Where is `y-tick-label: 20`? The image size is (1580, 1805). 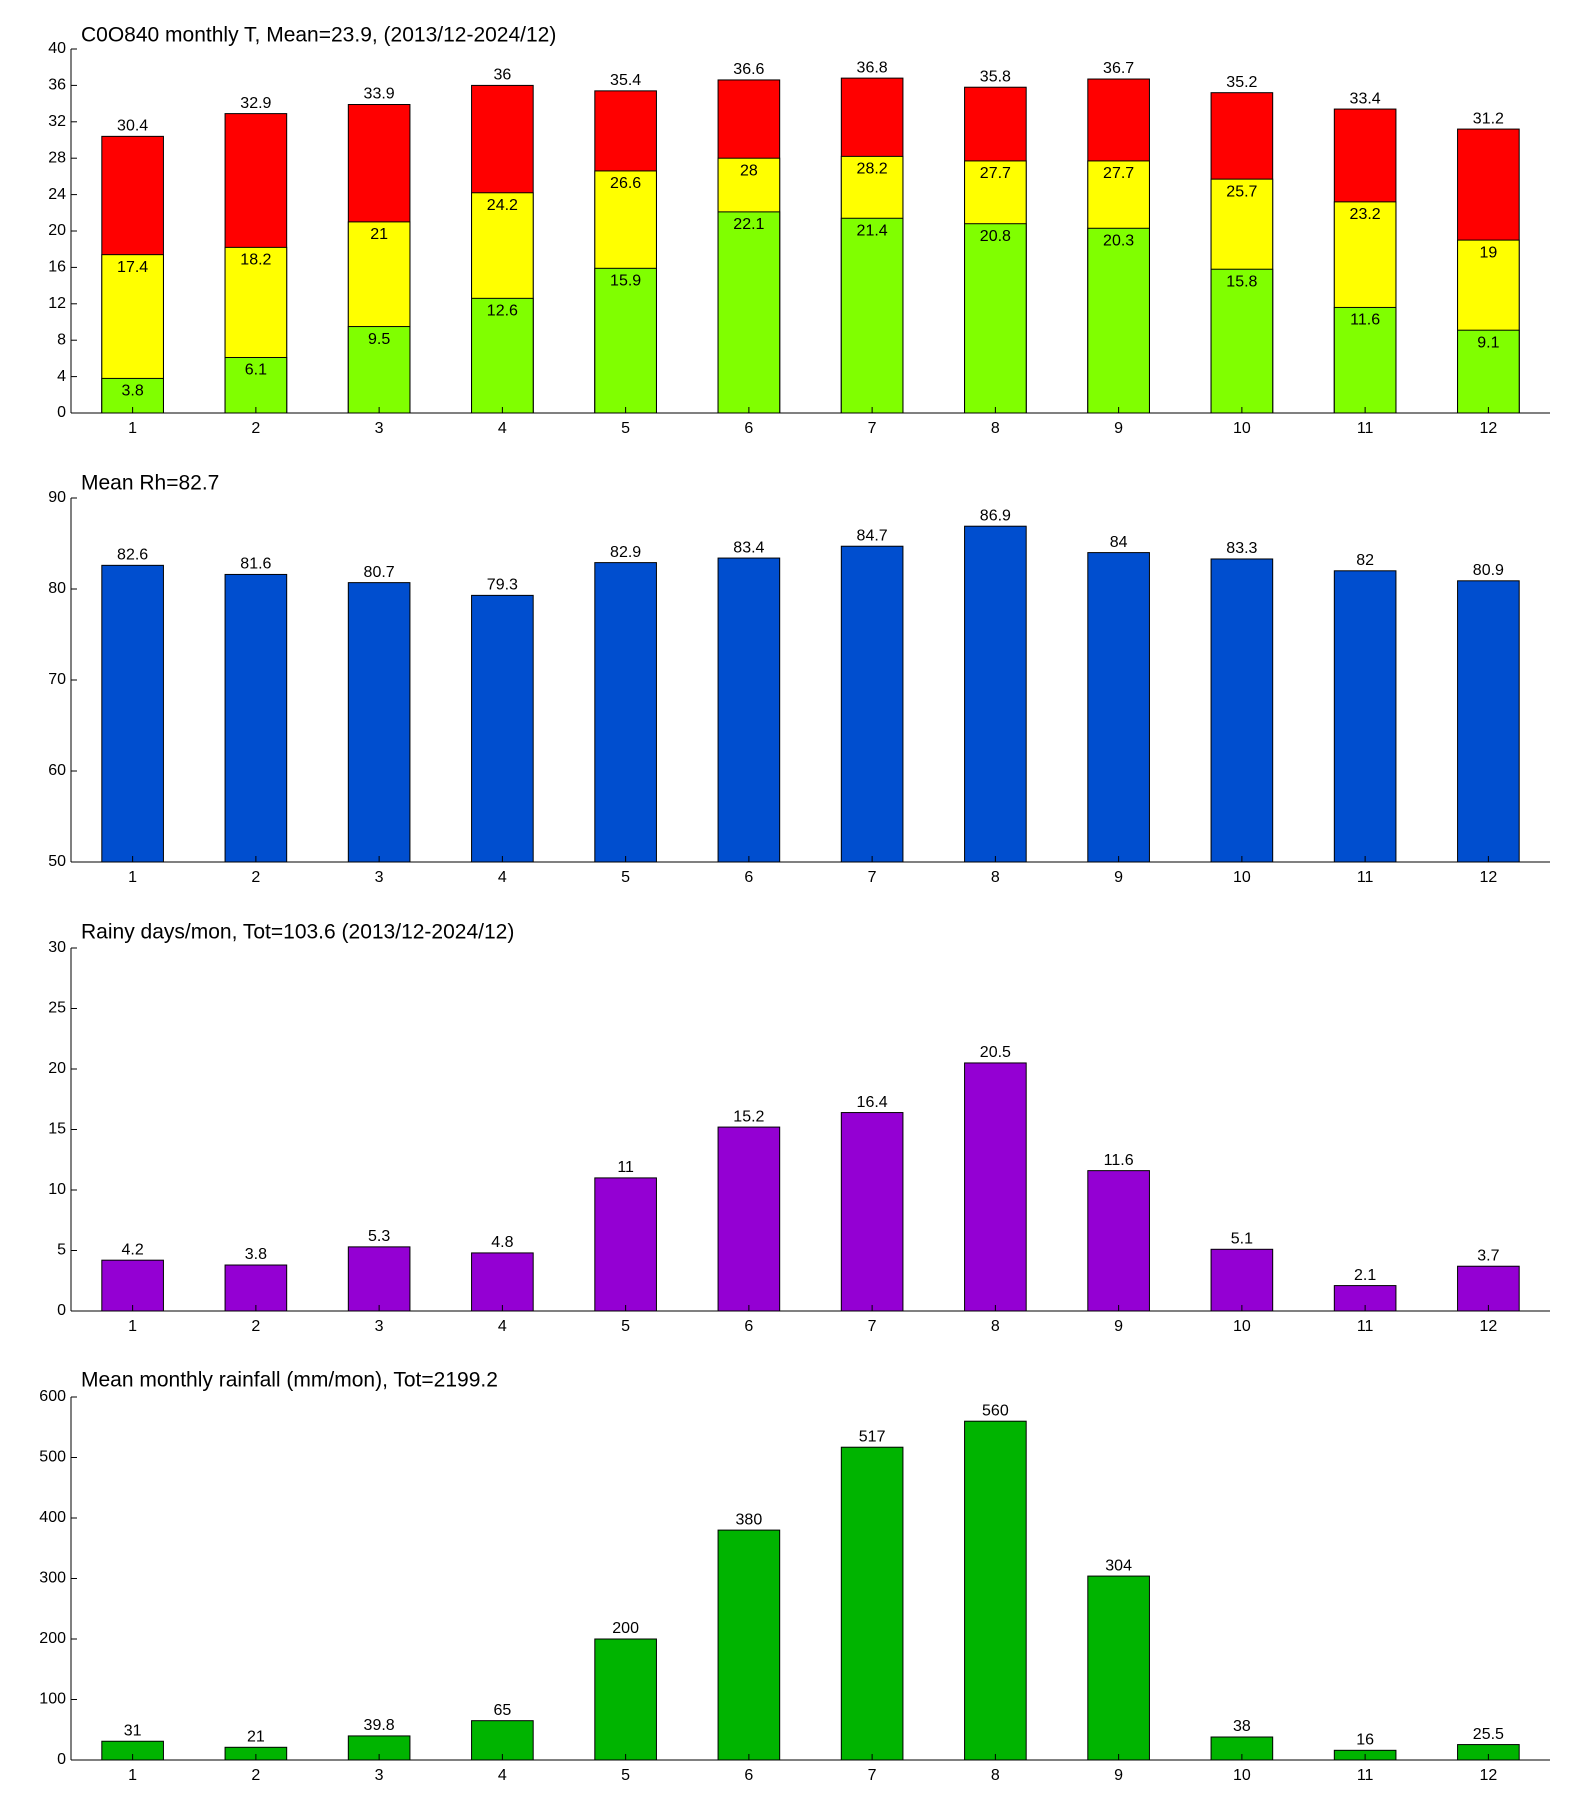 y-tick-label: 20 is located at coordinates (57, 1068).